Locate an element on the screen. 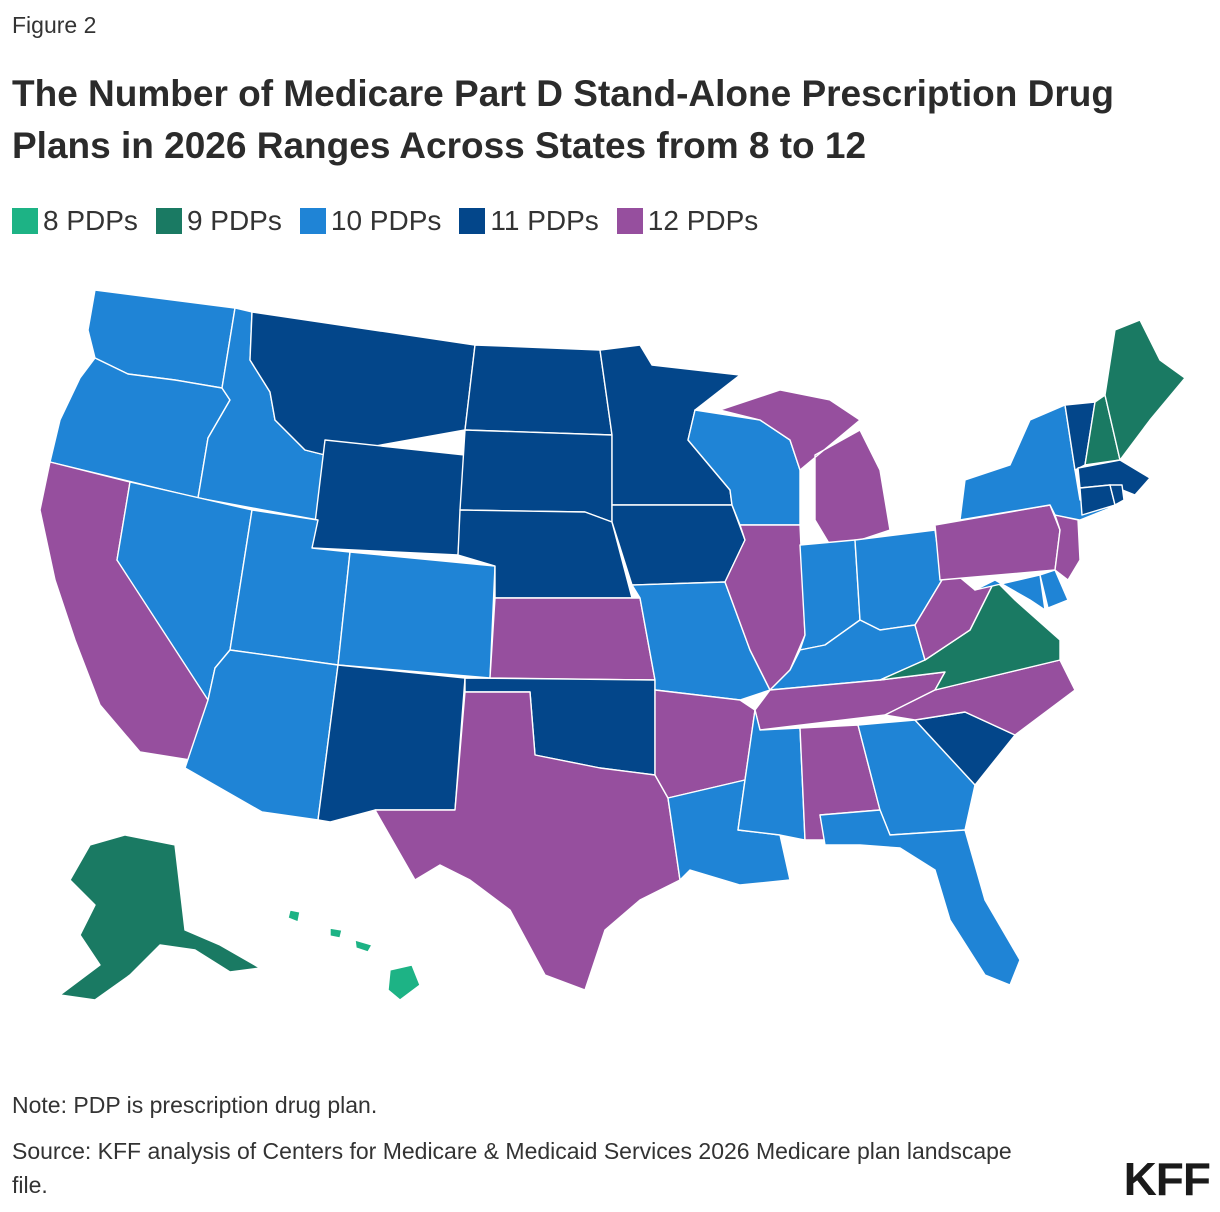 This screenshot has width=1220, height=1212. state-NM is located at coordinates (391, 743).